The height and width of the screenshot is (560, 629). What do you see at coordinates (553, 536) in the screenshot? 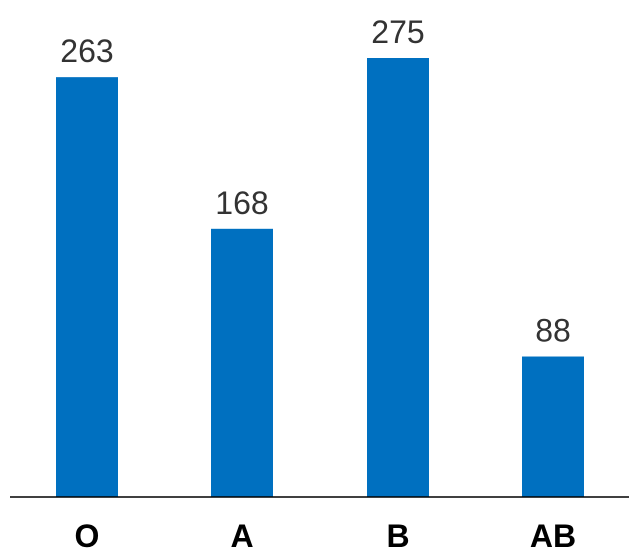
I see `category-label-ab: AB` at bounding box center [553, 536].